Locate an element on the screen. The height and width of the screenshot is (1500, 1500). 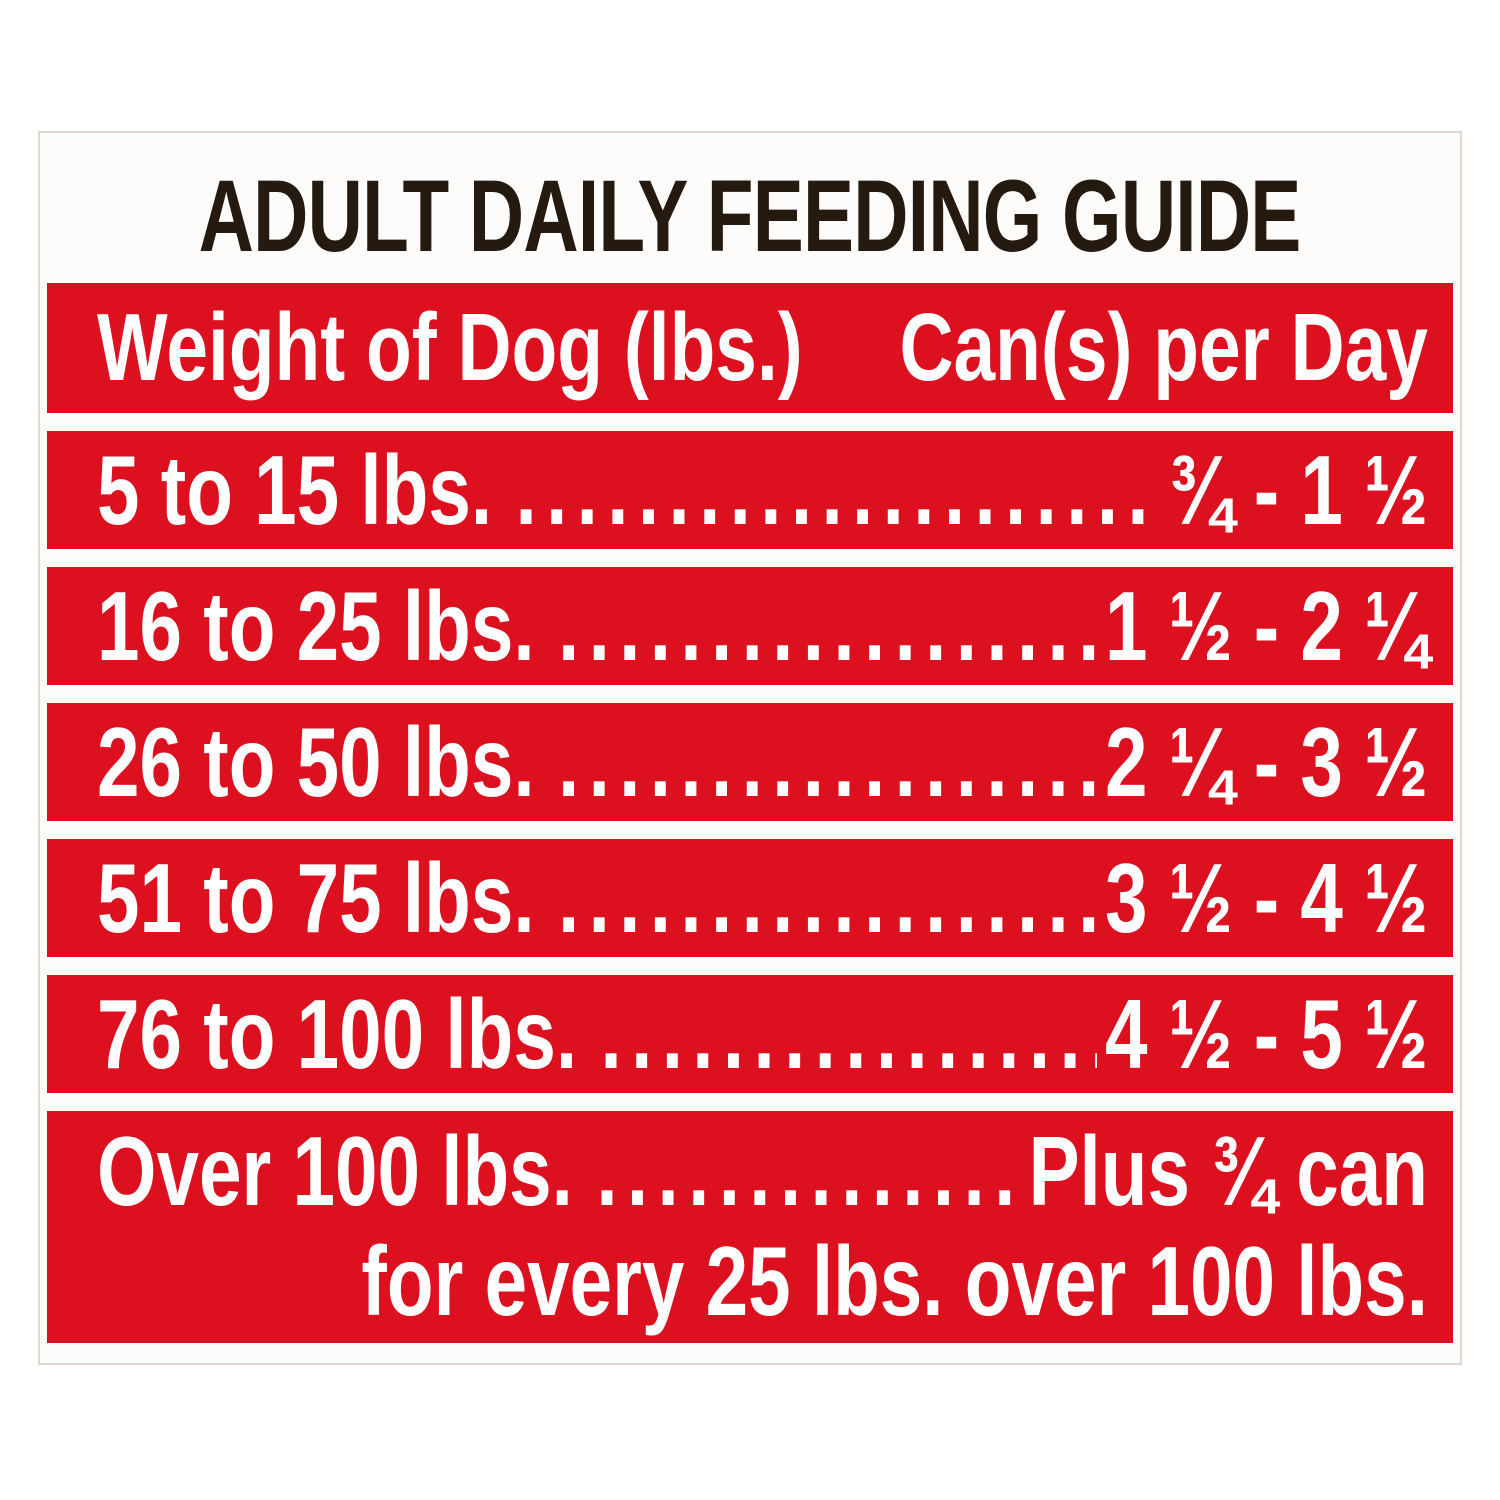
row-weight-range: 51 to 75 lbs. is located at coordinates (316, 898).